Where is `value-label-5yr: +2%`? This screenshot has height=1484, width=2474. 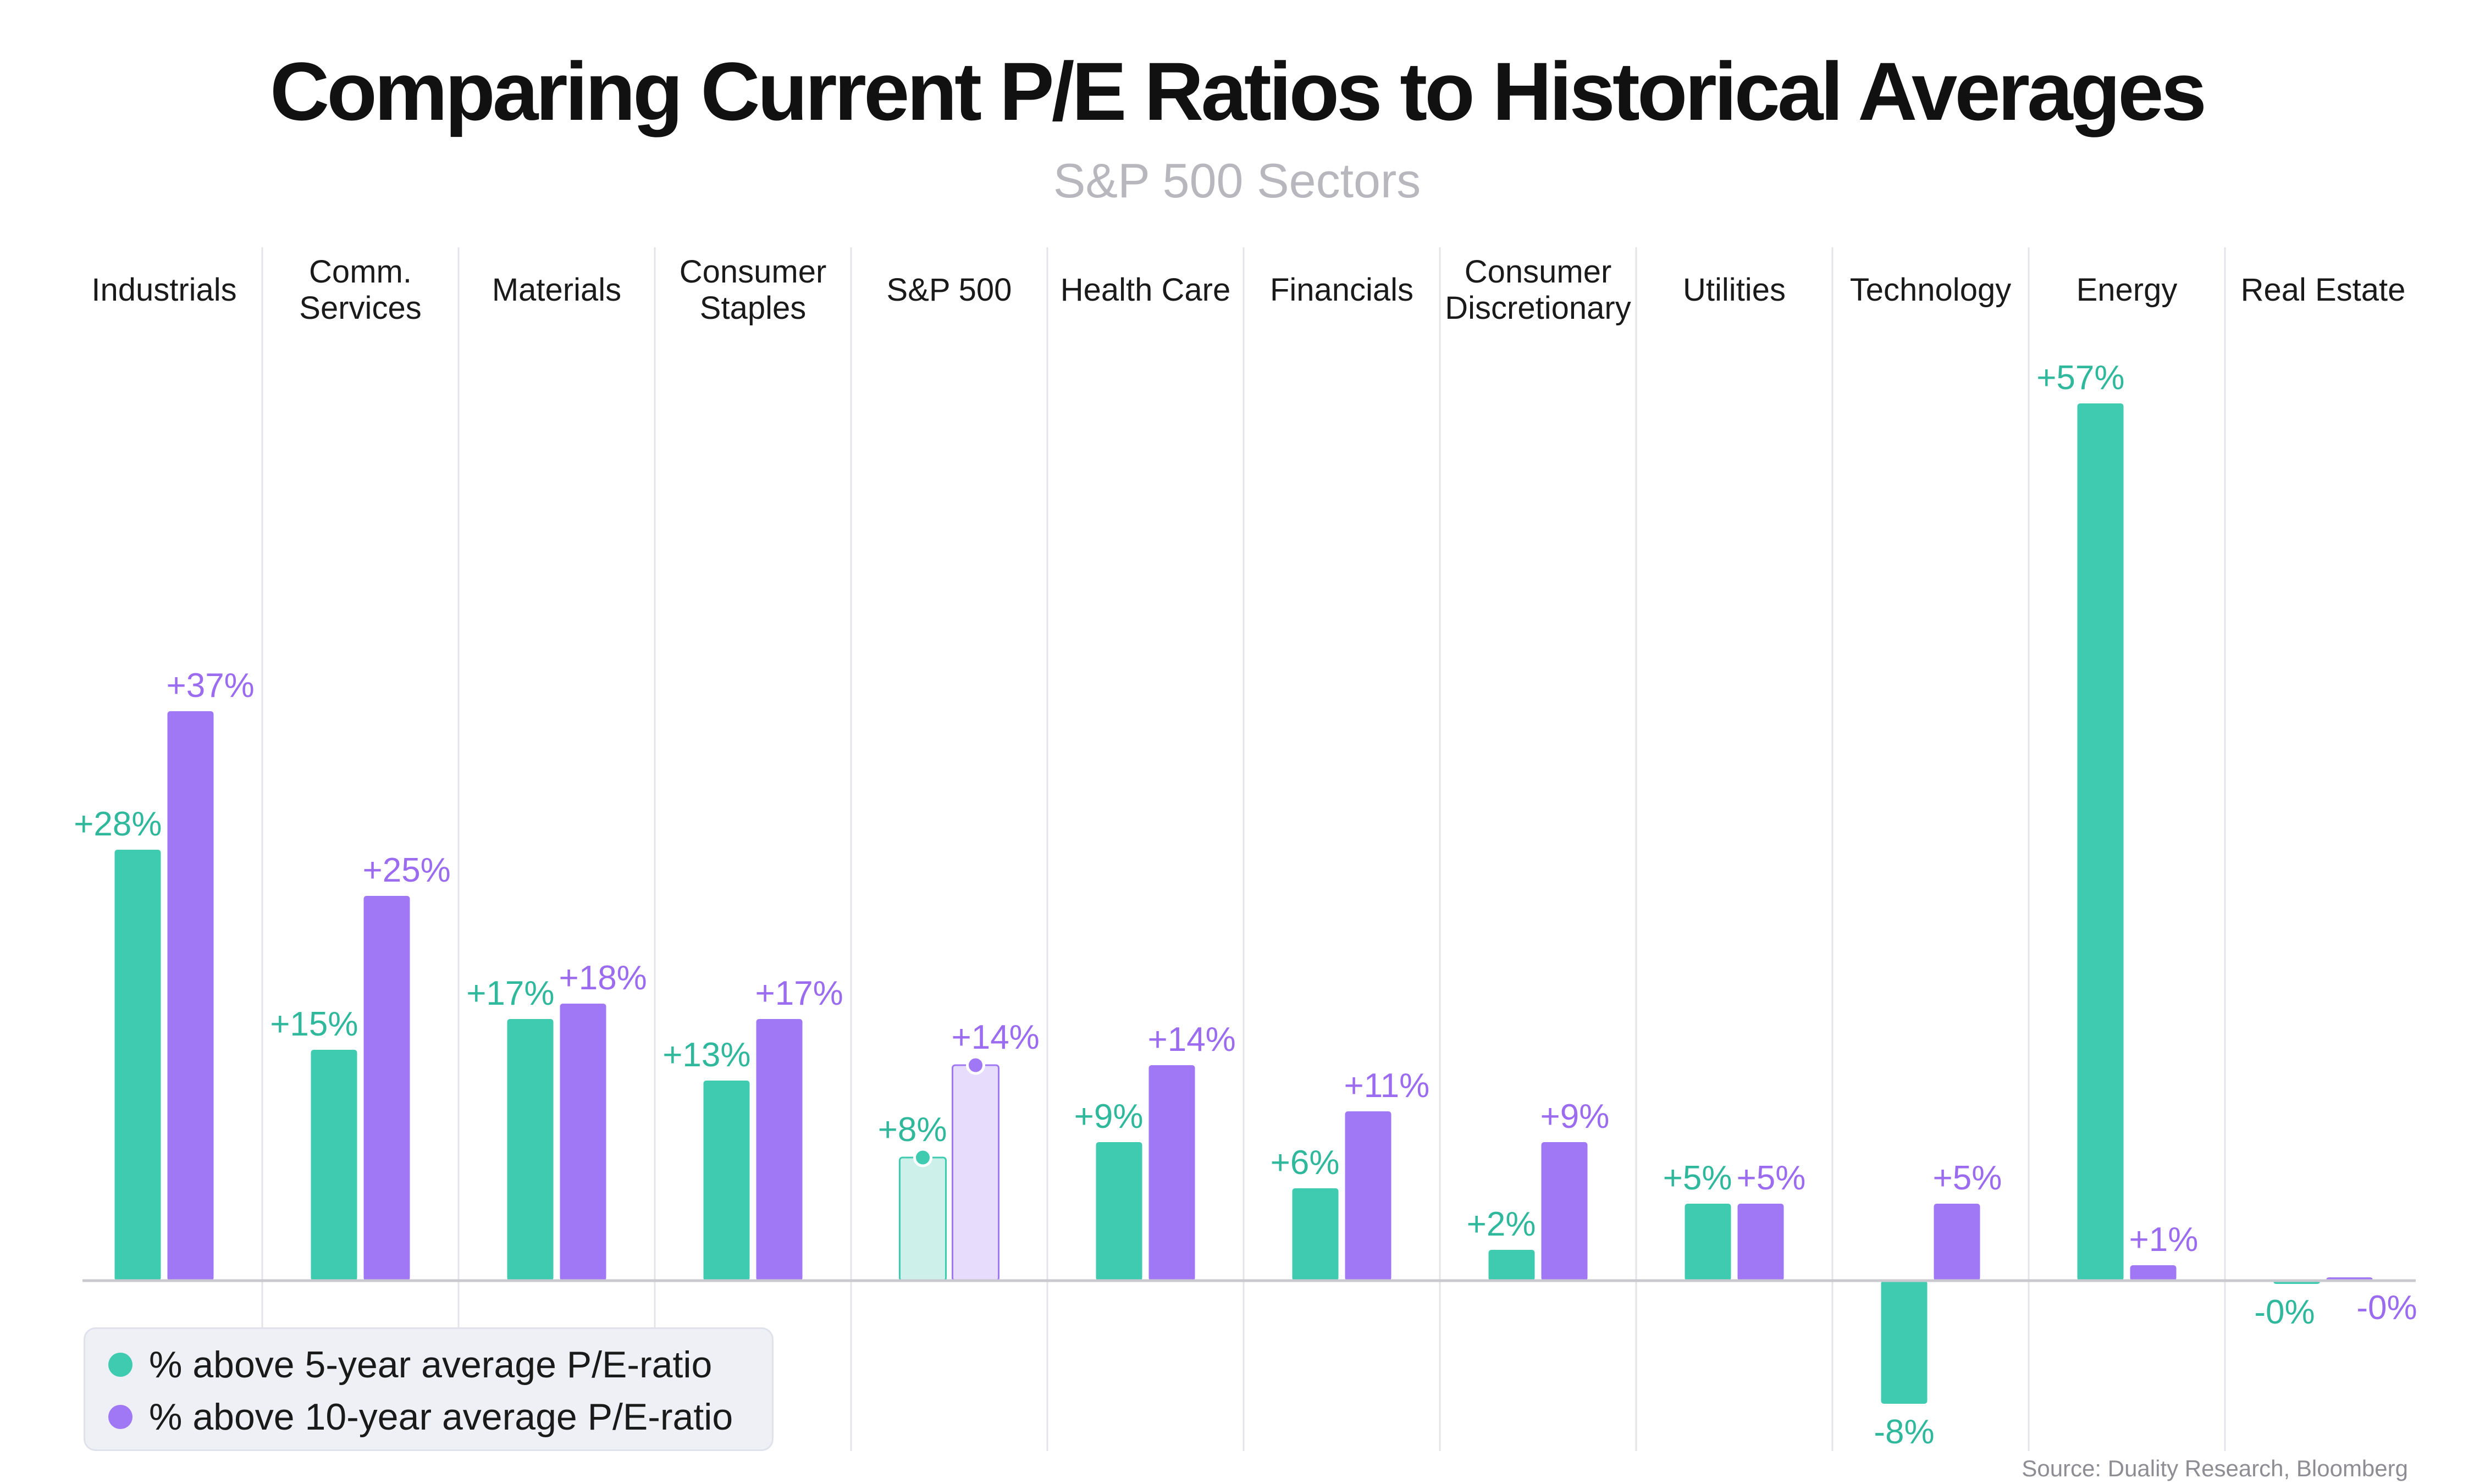 value-label-5yr: +2% is located at coordinates (1502, 1224).